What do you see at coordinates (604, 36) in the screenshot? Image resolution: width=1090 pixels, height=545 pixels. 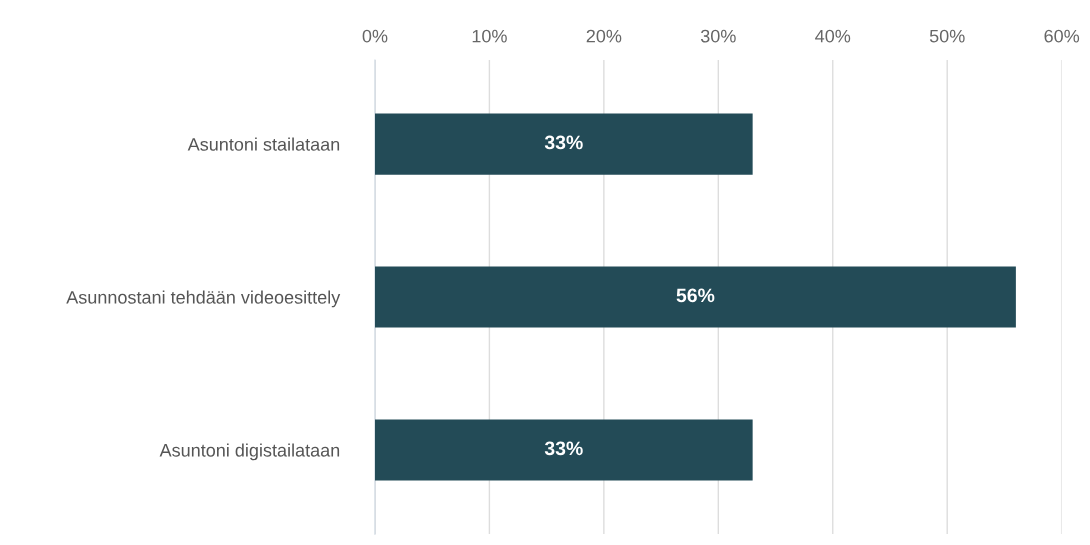 I see `x-tick-label: 20%` at bounding box center [604, 36].